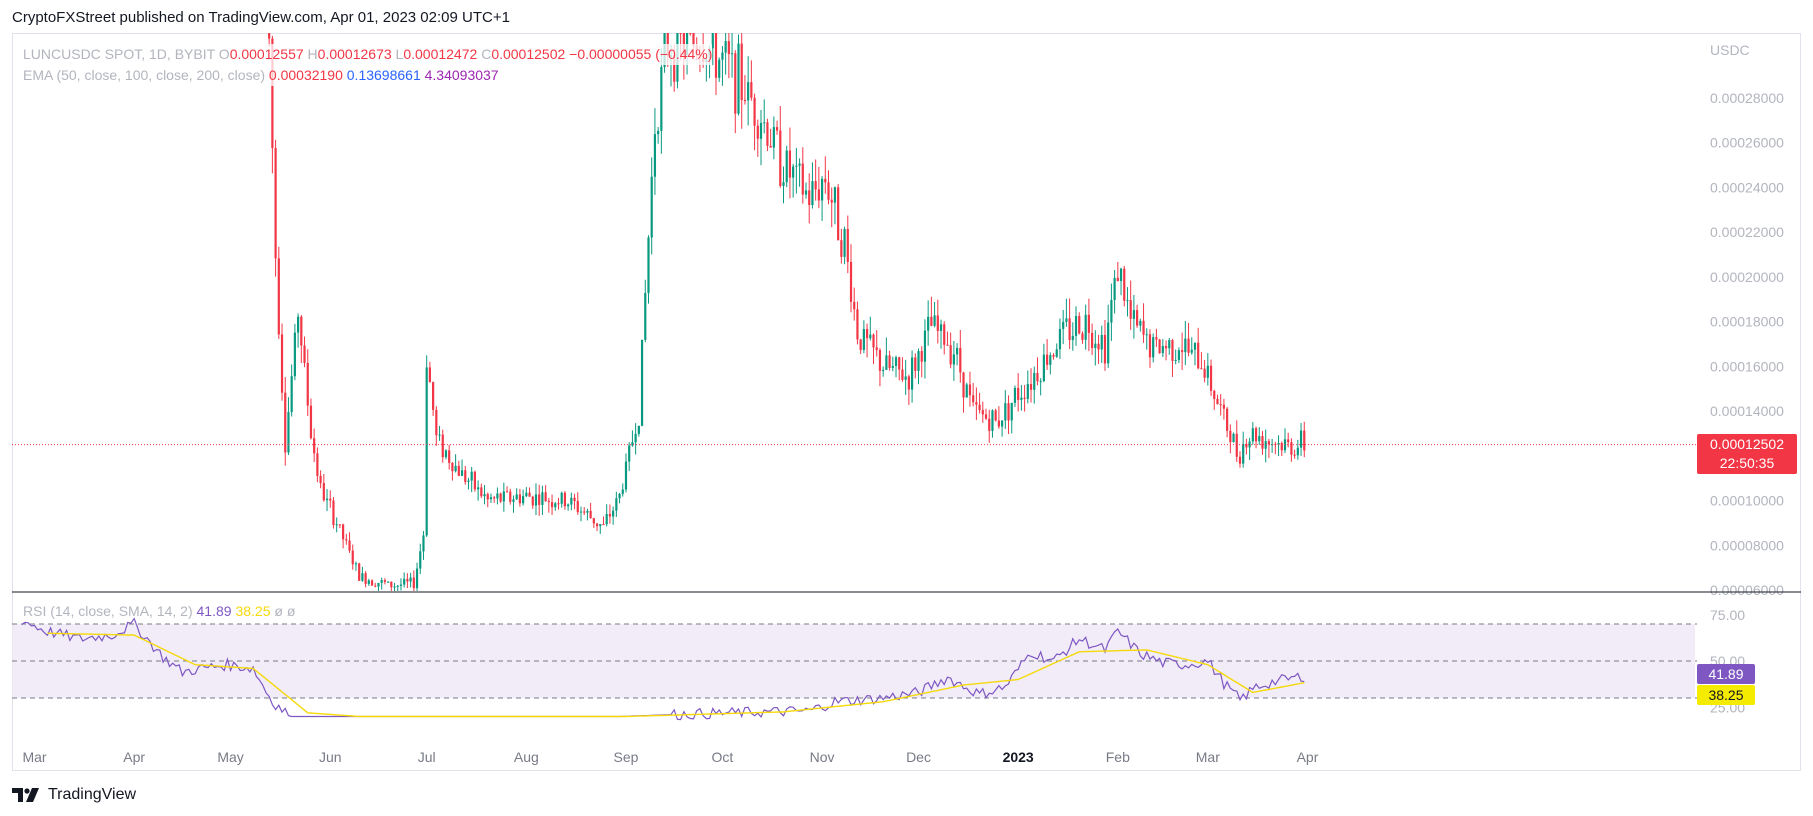  I want to click on time-tick-label: 2023, so click(1018, 757).